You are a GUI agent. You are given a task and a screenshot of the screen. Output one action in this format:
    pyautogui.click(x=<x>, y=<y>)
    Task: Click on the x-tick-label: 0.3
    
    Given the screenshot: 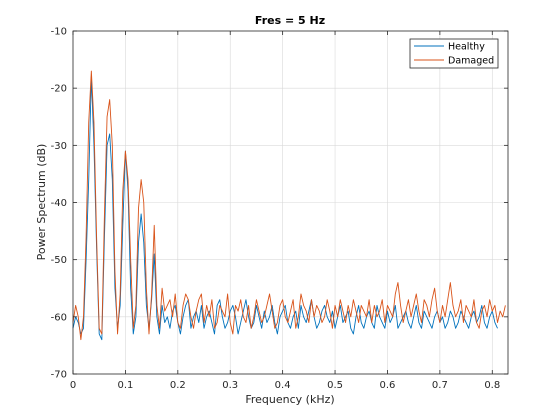 What is the action you would take?
    pyautogui.click(x=230, y=385)
    